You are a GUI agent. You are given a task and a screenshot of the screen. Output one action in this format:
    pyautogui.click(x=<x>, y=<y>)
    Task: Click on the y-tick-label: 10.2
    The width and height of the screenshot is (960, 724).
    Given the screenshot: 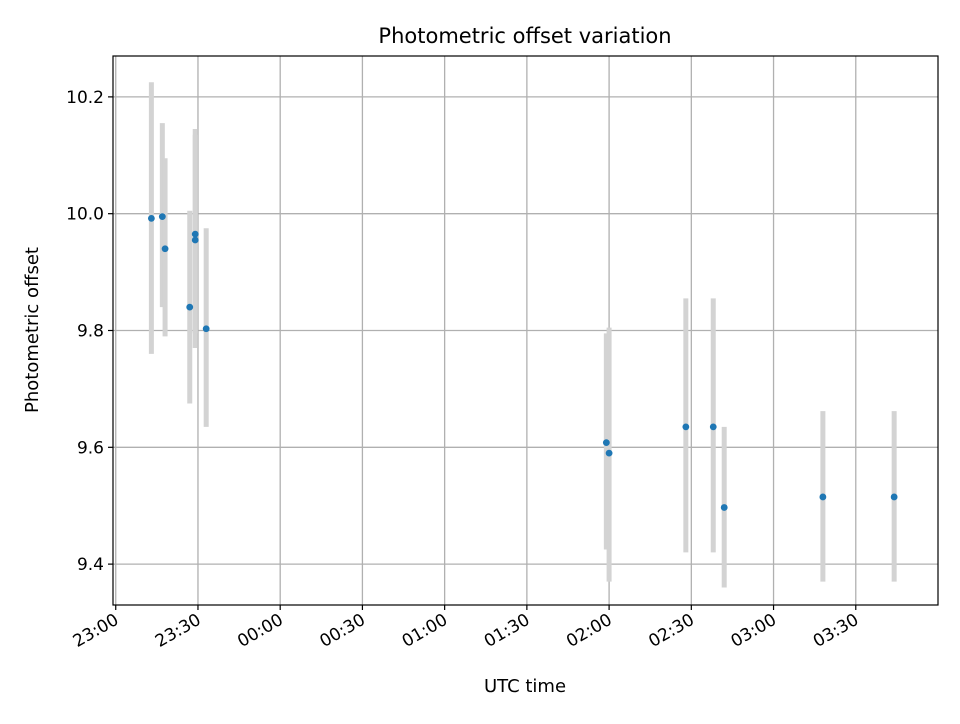 What is the action you would take?
    pyautogui.click(x=85, y=98)
    